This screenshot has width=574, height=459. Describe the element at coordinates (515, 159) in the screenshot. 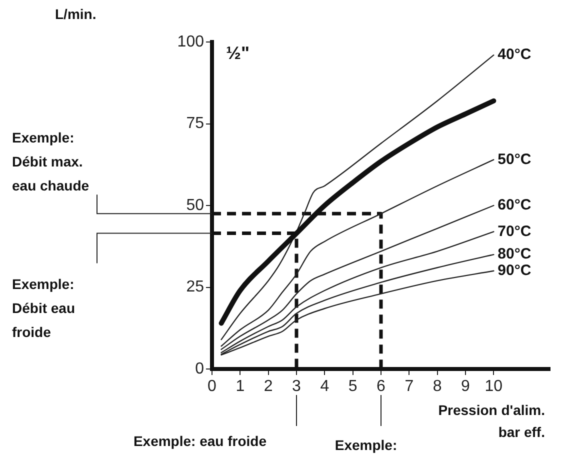

I see `series-label: 50°C` at that location.